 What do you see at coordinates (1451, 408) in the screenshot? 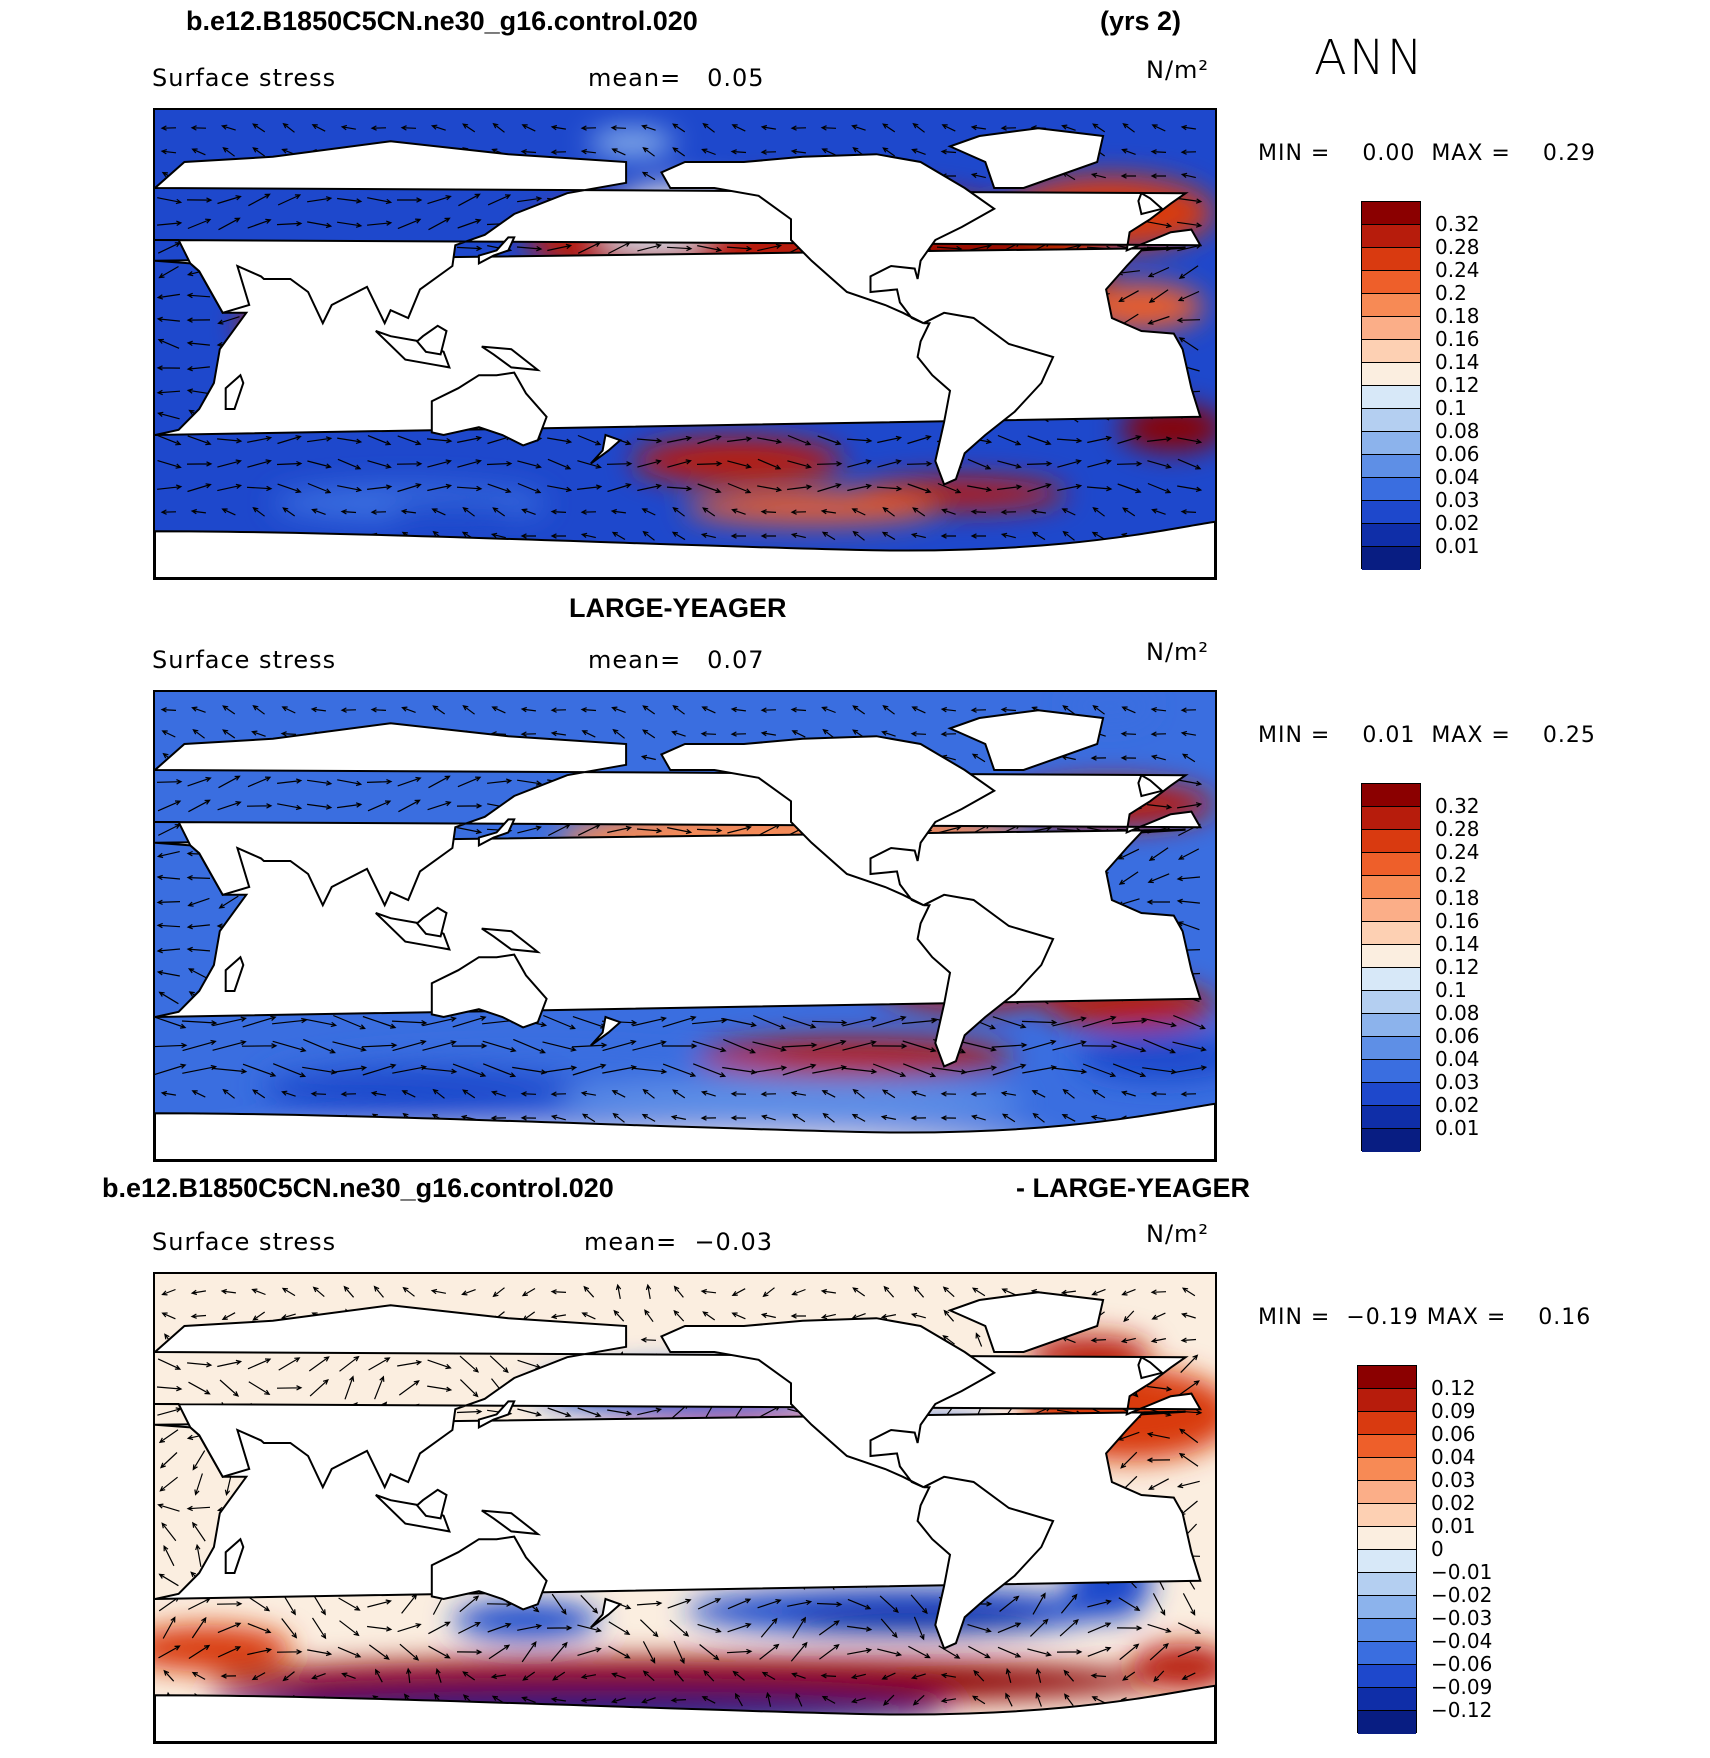
I see `colorbar-tick-label: 0.1` at bounding box center [1451, 408].